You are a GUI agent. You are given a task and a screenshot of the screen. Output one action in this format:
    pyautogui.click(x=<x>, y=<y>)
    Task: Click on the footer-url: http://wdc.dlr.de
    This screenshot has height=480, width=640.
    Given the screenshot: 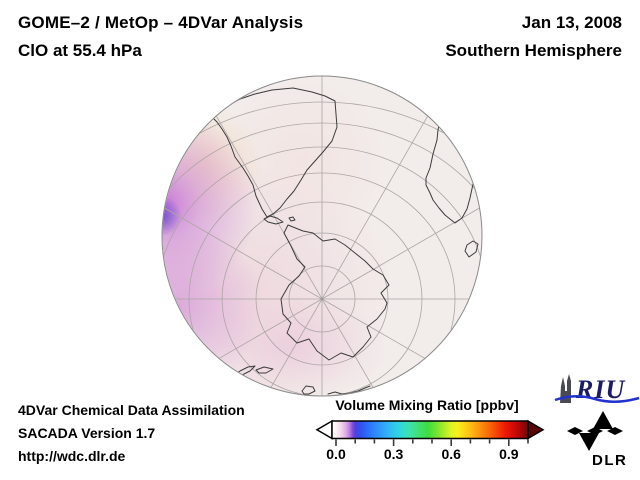 What is the action you would take?
    pyautogui.click(x=72, y=456)
    